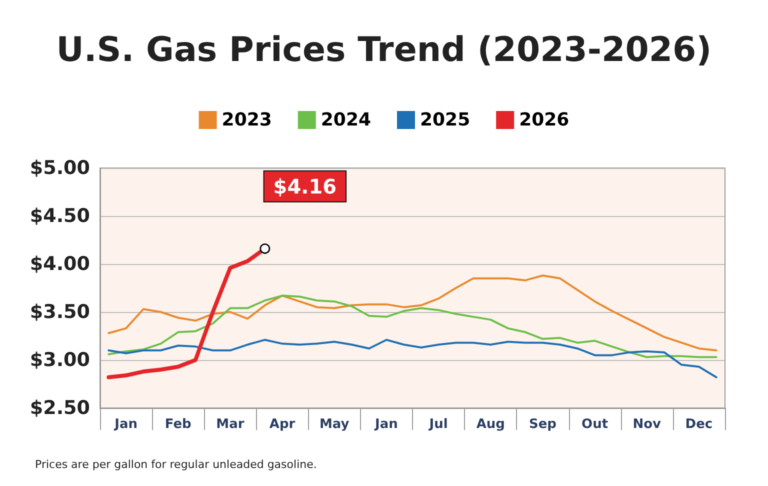 The width and height of the screenshot is (768, 486). What do you see at coordinates (699, 424) in the screenshot?
I see `x-tick-label: Dec` at bounding box center [699, 424].